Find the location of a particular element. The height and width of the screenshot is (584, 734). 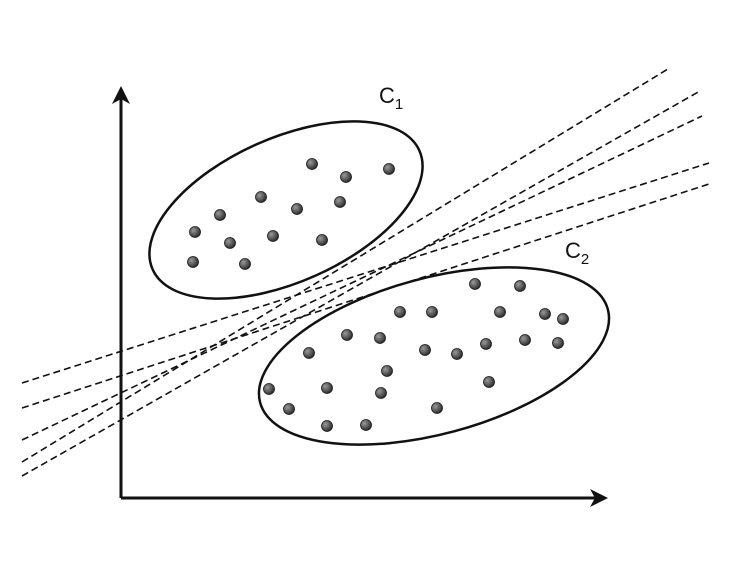

cluster-c2-ellipse is located at coordinates (434, 356).